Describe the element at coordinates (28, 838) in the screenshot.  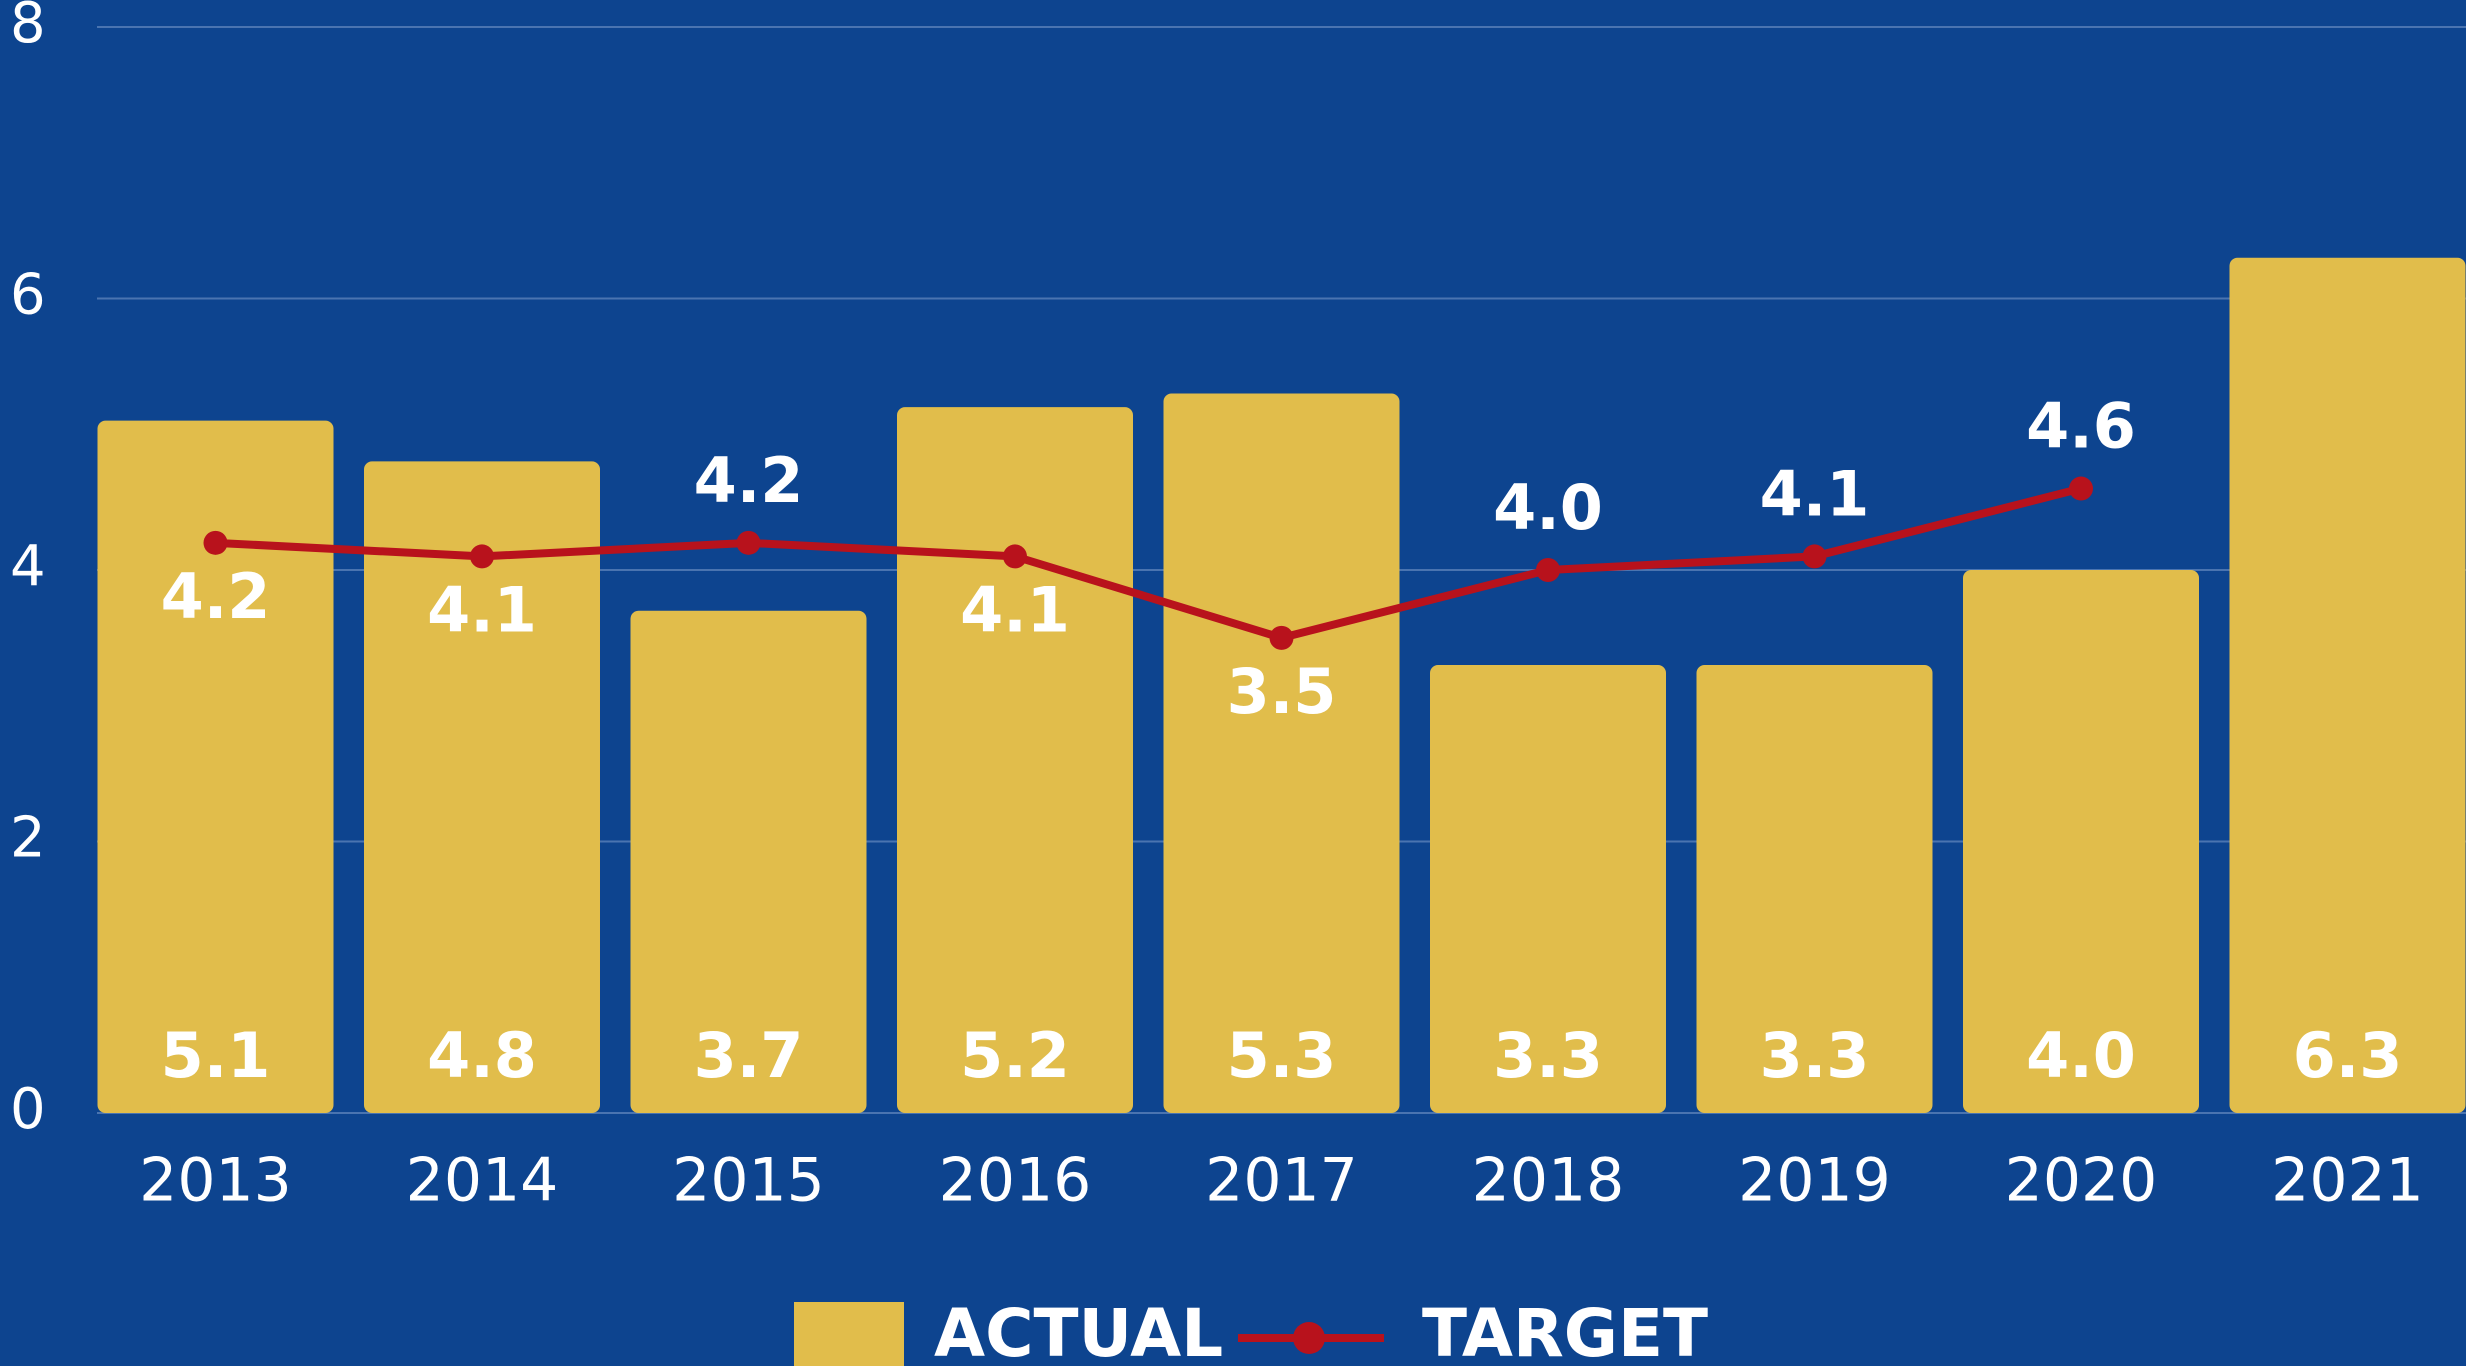
I see `y-tick-label: 2` at that location.